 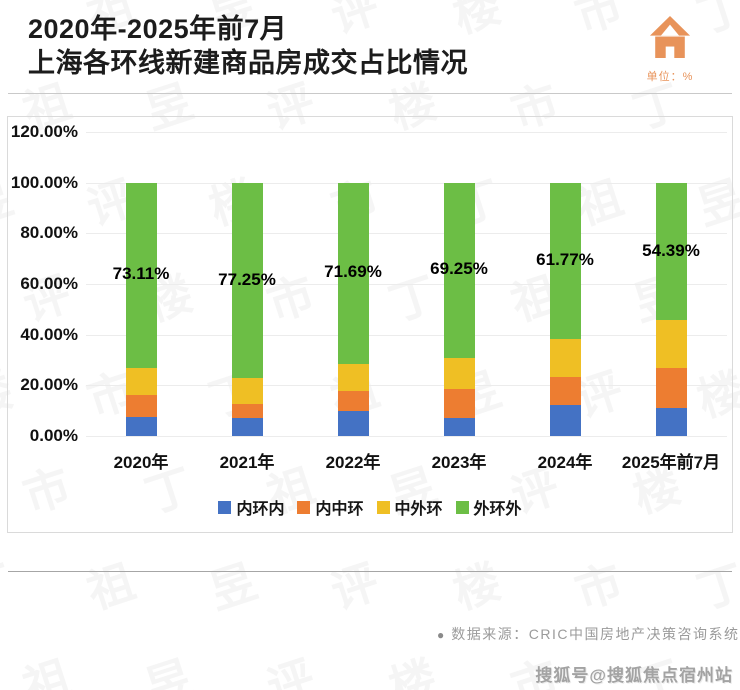 What do you see at coordinates (141, 381) in the screenshot?
I see `bar-segment-中外环-2020年` at bounding box center [141, 381].